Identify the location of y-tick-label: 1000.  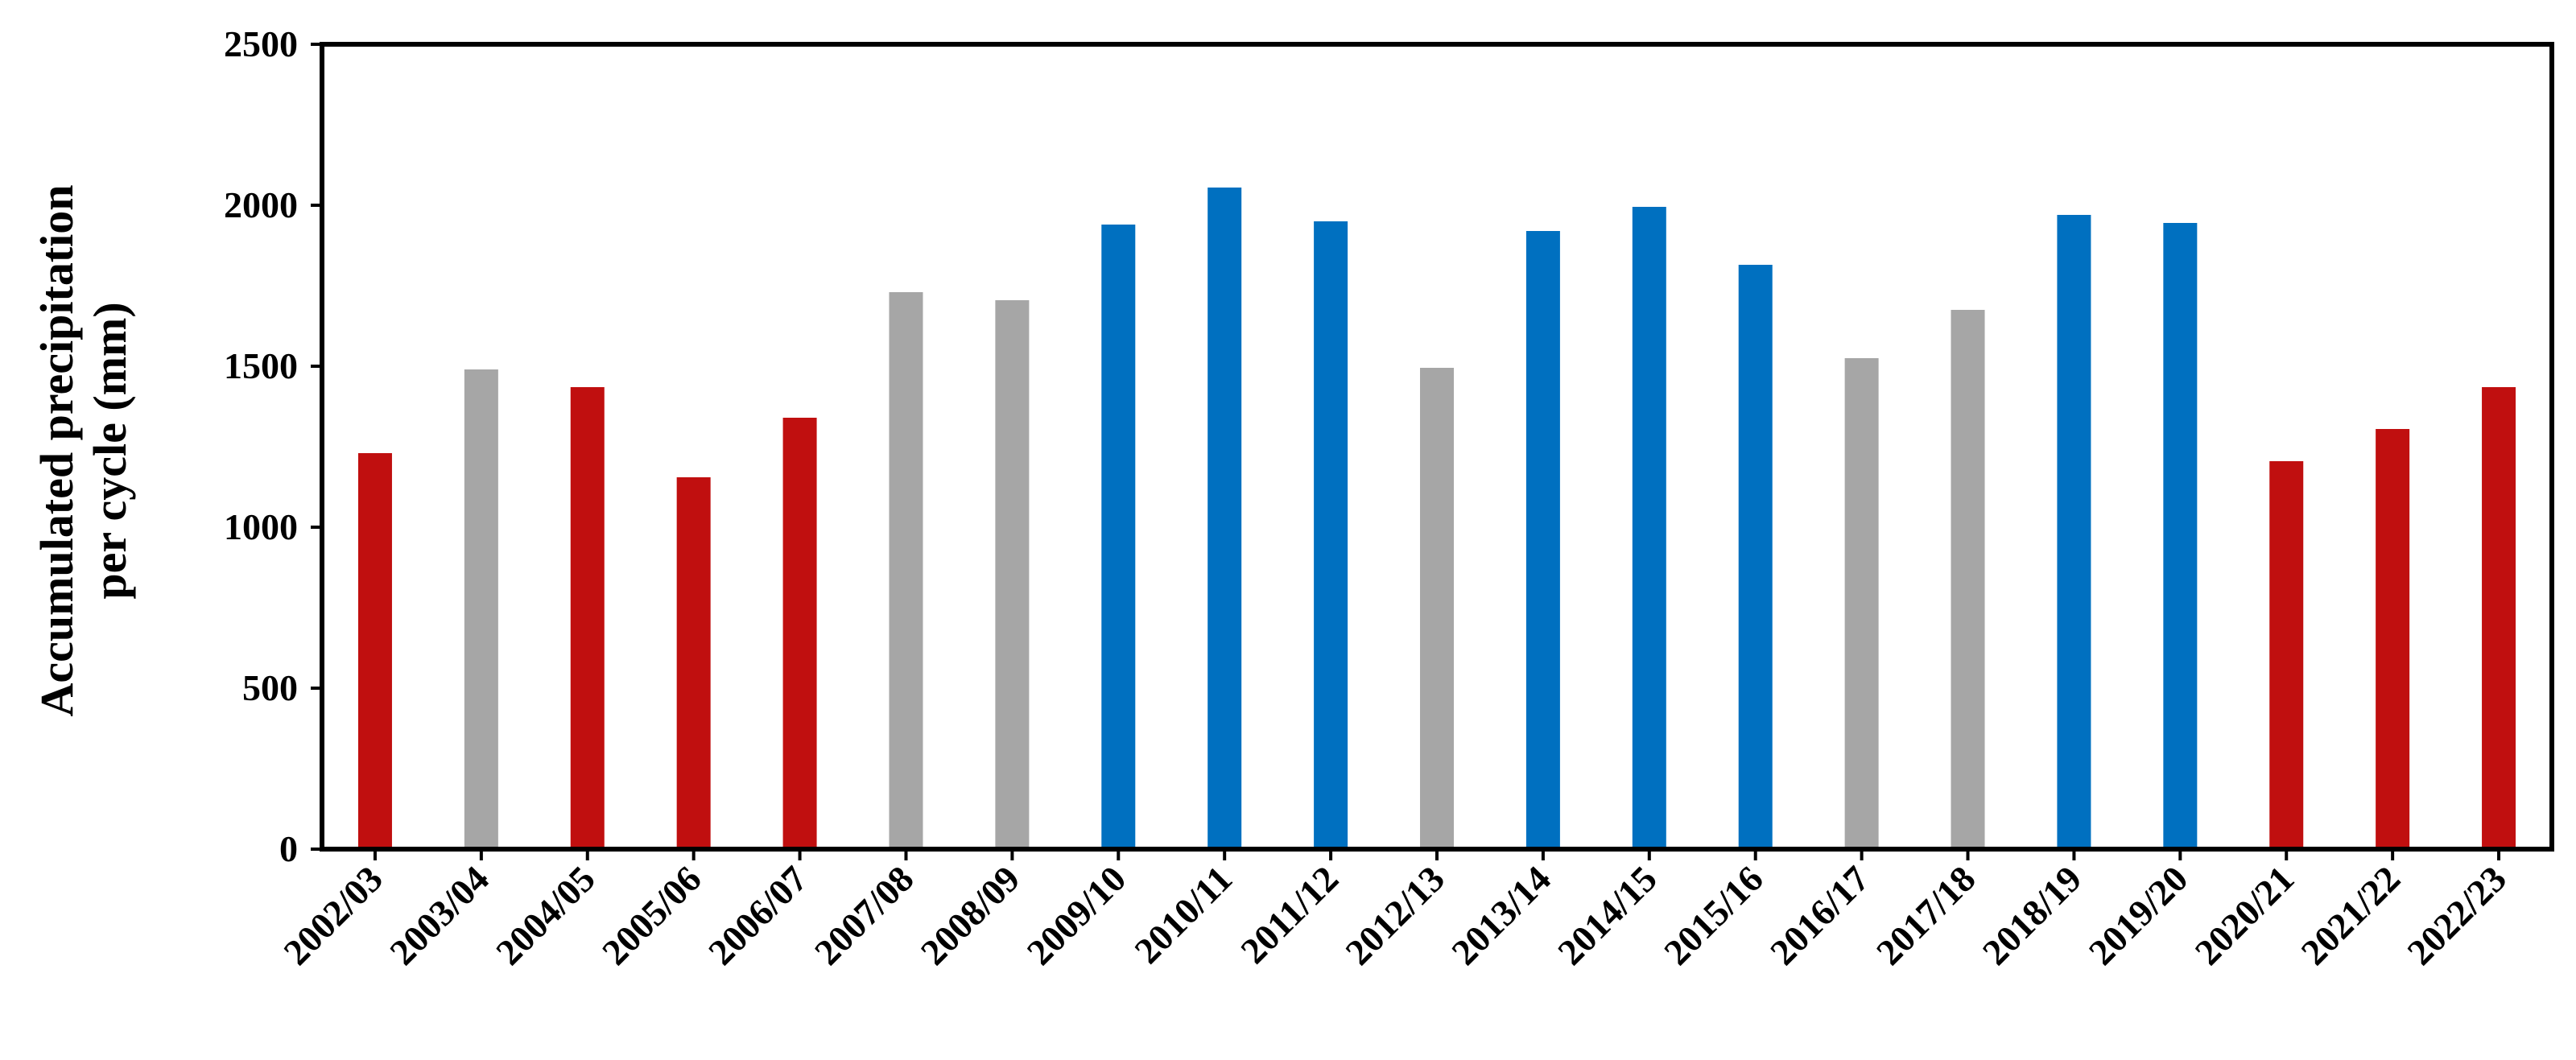
(261, 526).